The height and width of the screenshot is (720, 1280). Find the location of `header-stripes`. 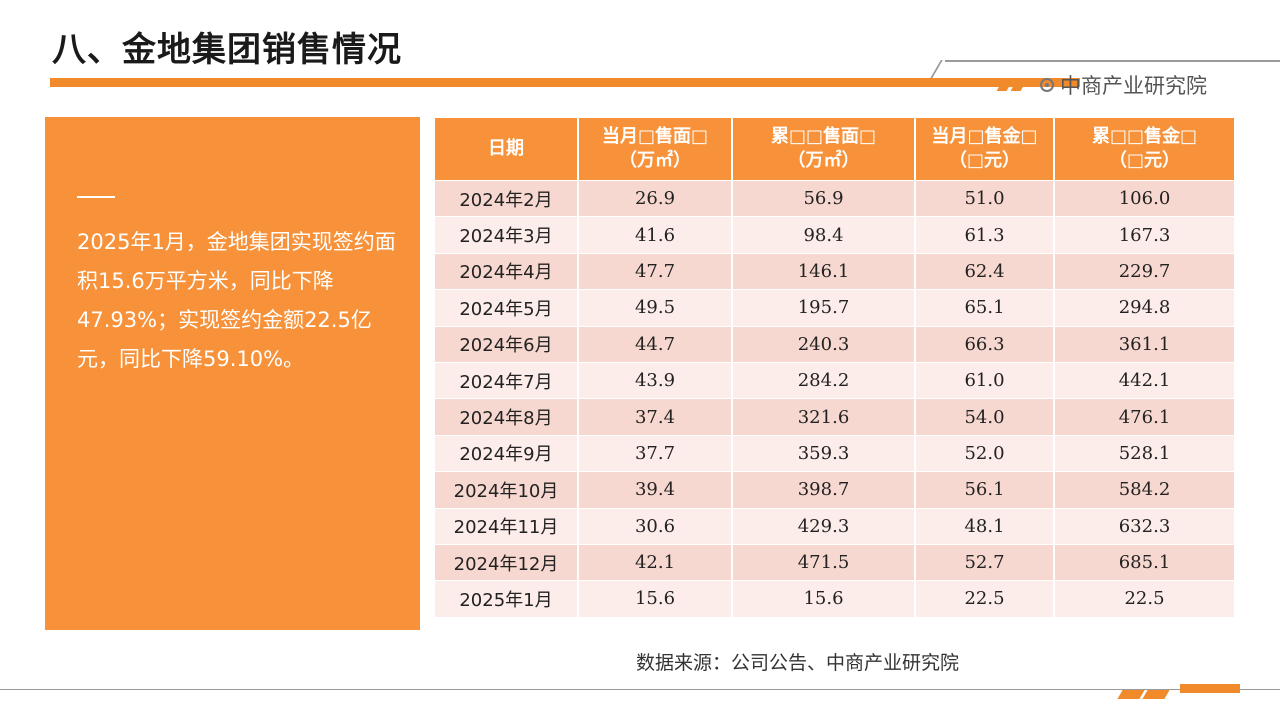

header-stripes is located at coordinates (1012, 83).